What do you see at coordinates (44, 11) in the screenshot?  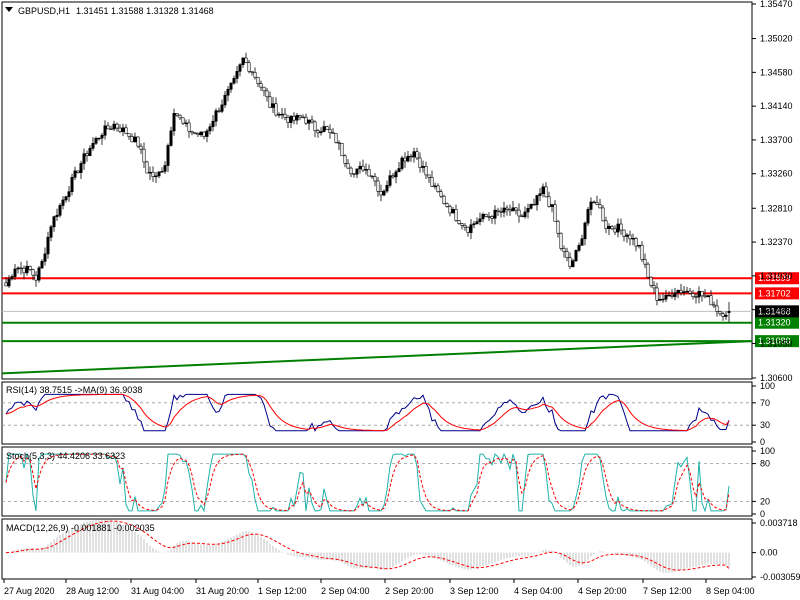 I see `symbol-label: GBPUSD,H1` at bounding box center [44, 11].